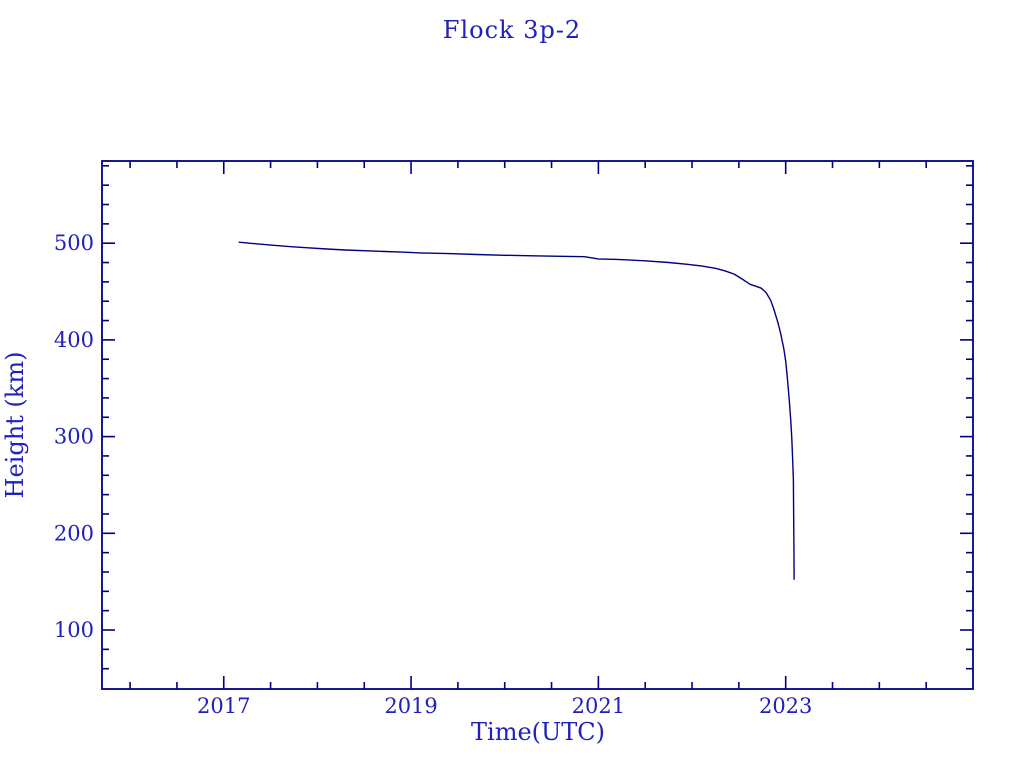 This screenshot has width=1024, height=768. I want to click on x-tick-label: 2017, so click(223, 706).